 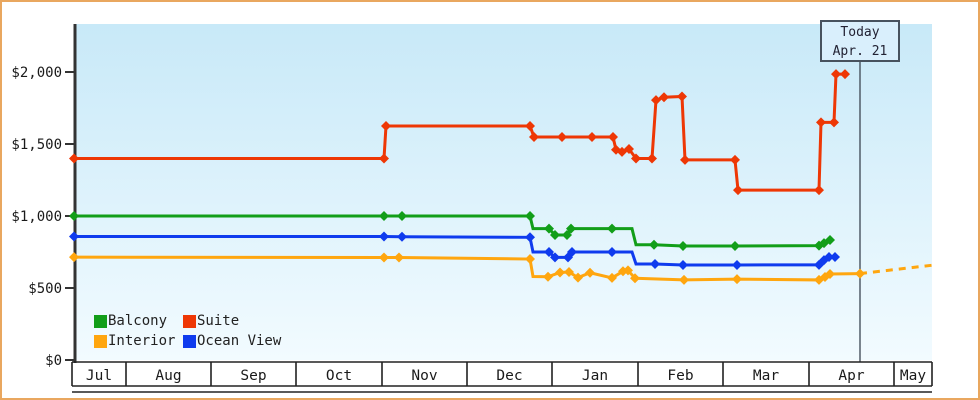 What do you see at coordinates (45, 289) in the screenshot?
I see `y-axis-tick-label: $500` at bounding box center [45, 289].